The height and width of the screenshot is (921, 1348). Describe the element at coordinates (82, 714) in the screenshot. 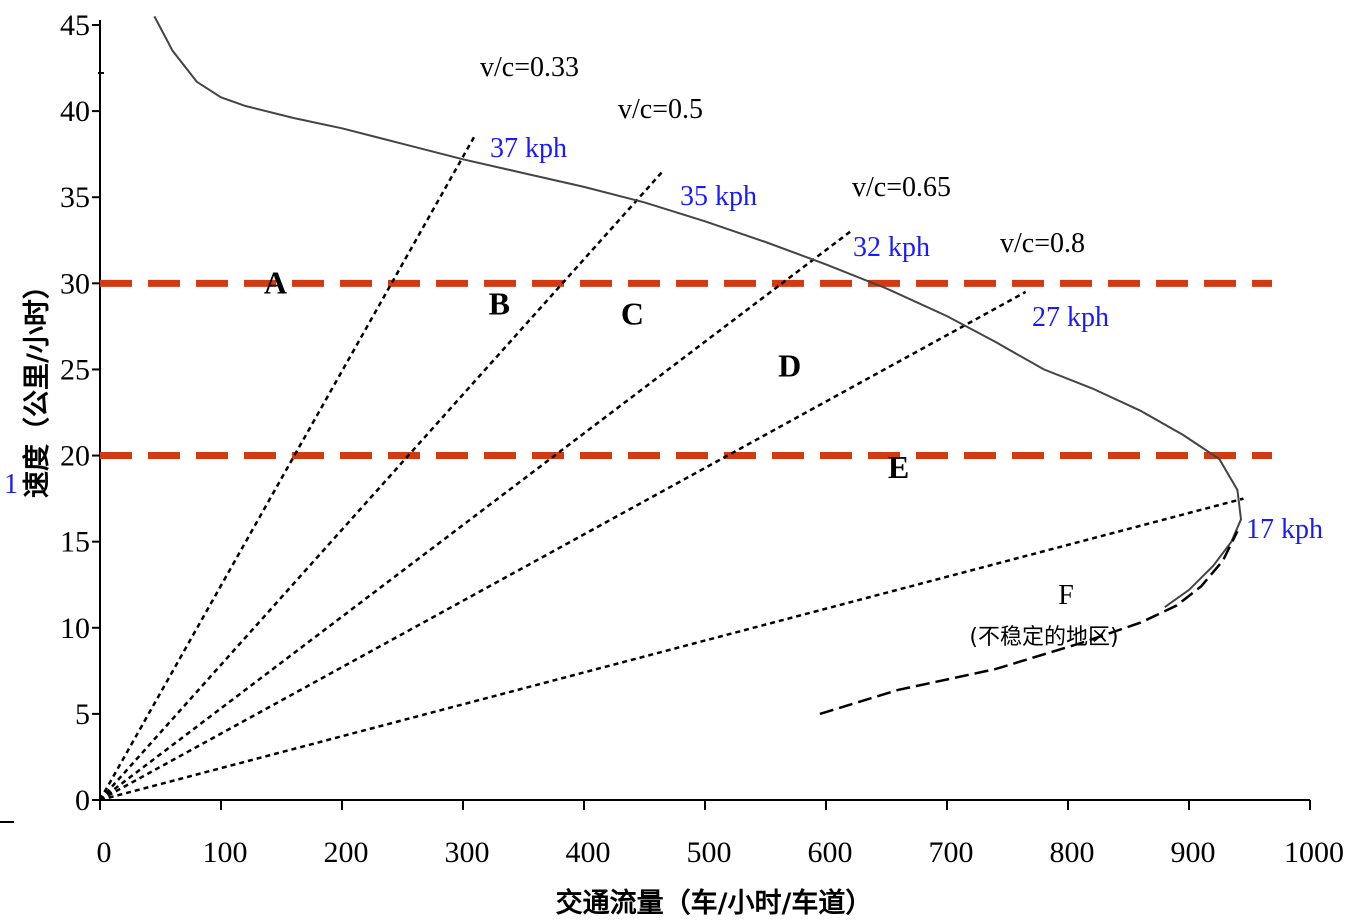

I see `y-tick-label: 5` at that location.